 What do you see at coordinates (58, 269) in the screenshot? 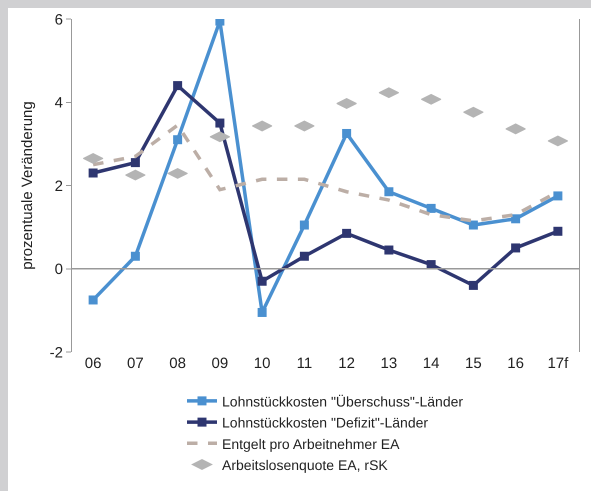
I see `y-tick-label: 0` at bounding box center [58, 269].